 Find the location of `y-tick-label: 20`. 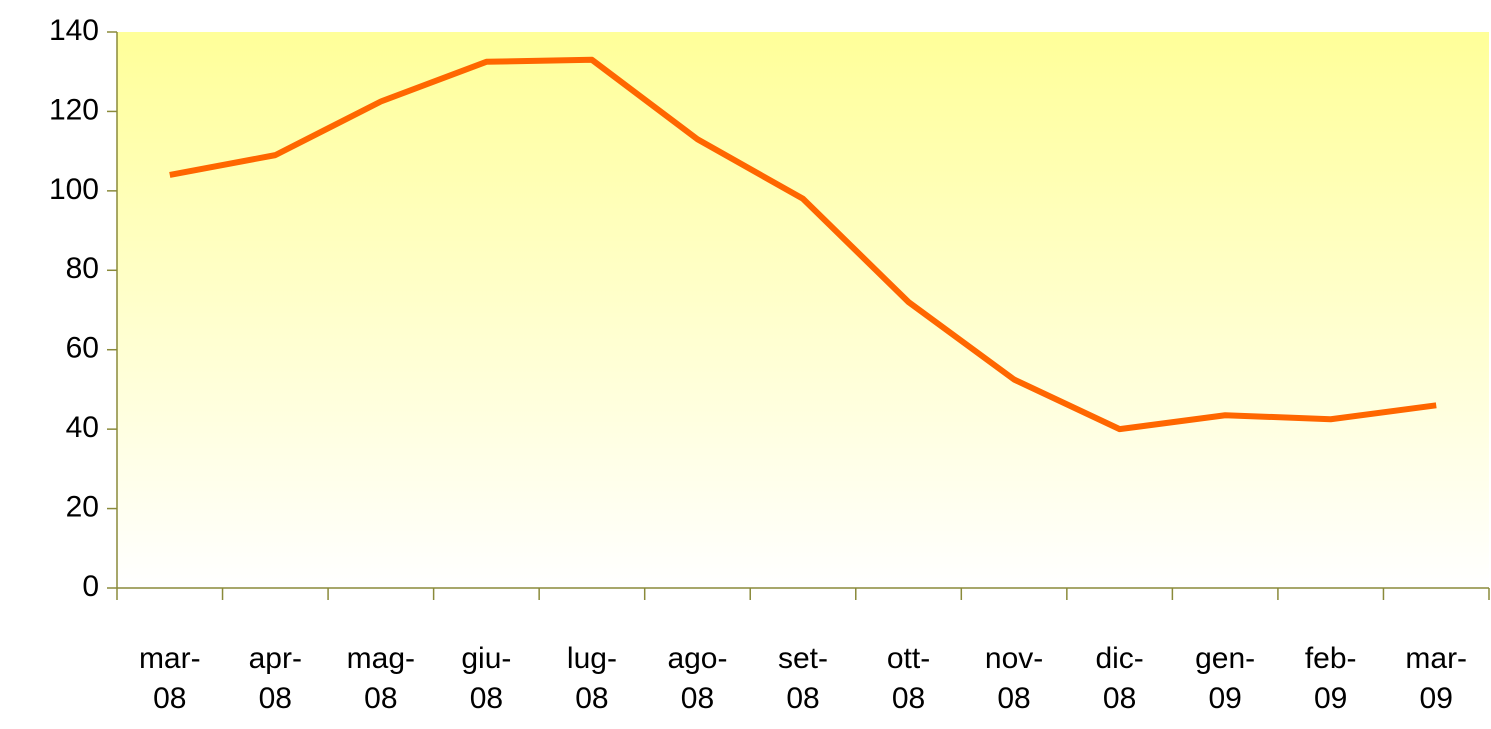

y-tick-label: 20 is located at coordinates (82, 506).